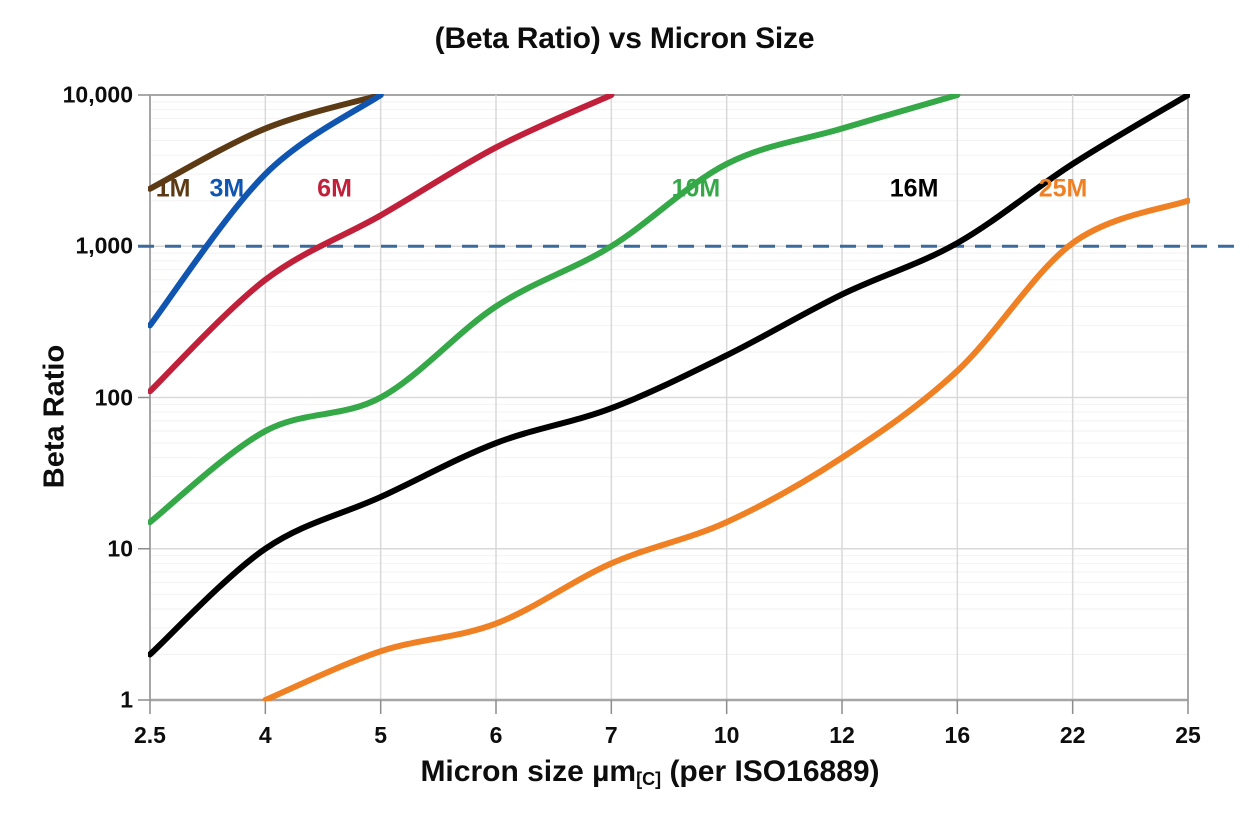  I want to click on series-label-16m: 16M, so click(914, 188).